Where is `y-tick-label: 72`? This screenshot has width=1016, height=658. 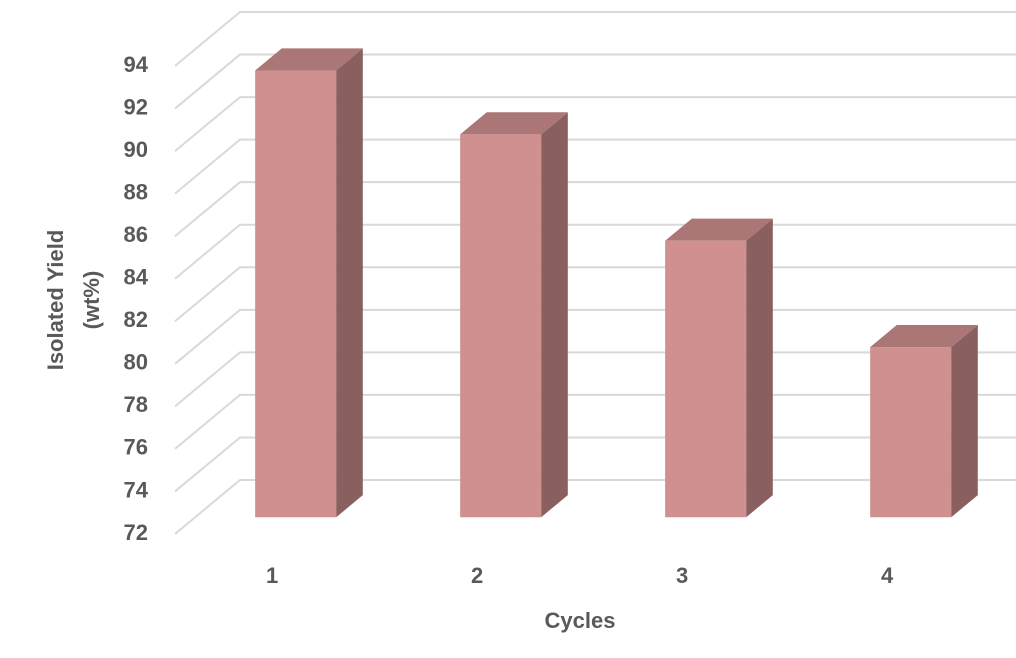
y-tick-label: 72 is located at coordinates (136, 532).